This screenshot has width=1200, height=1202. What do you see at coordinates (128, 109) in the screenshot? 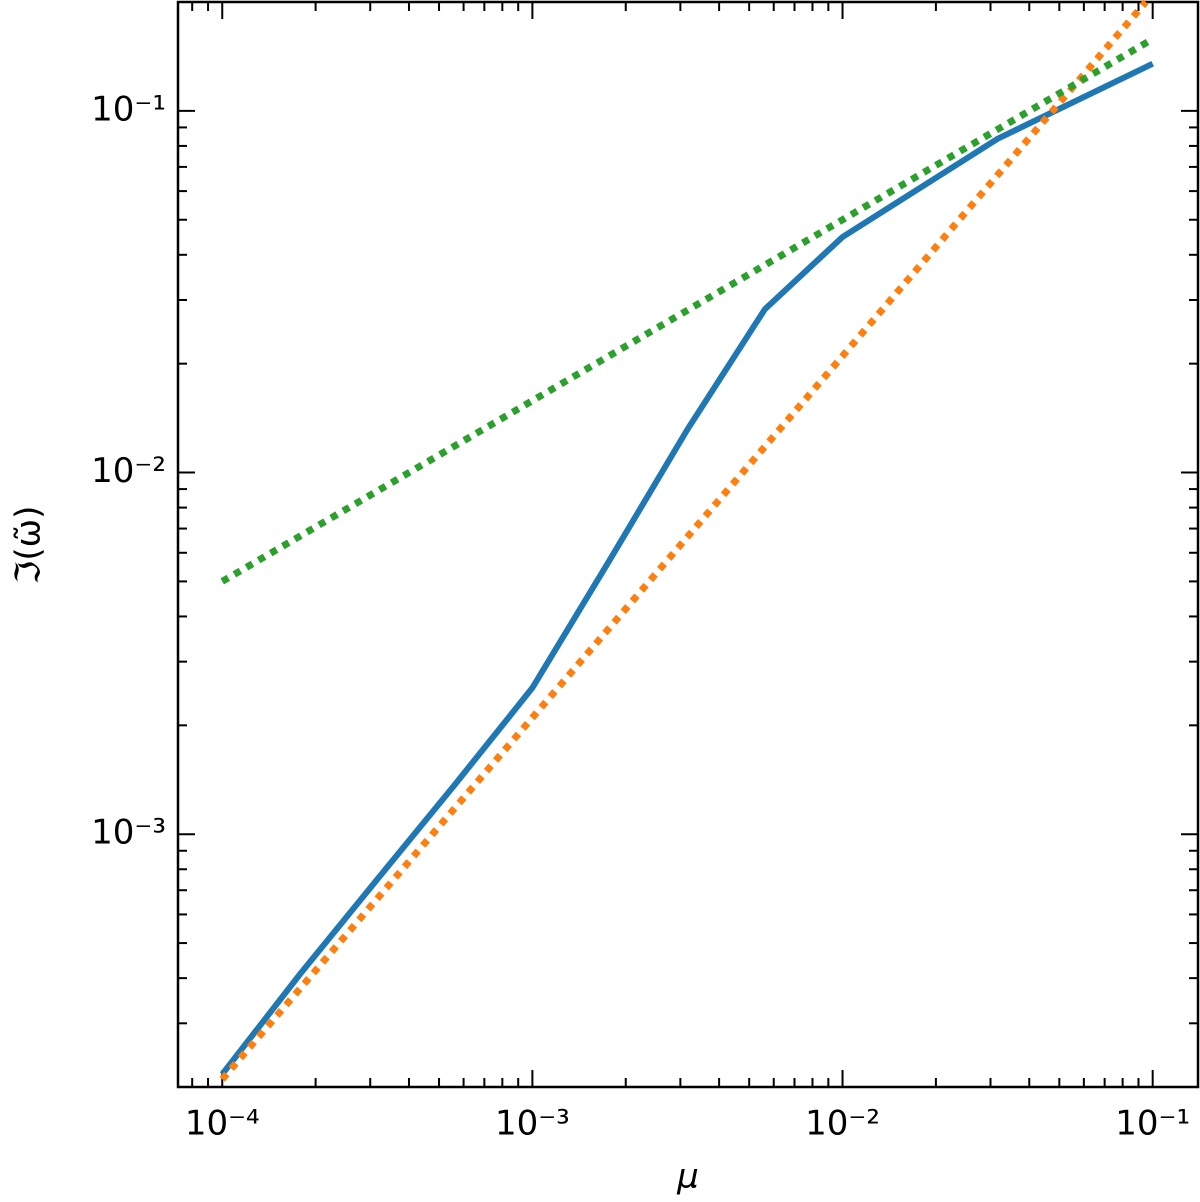
I see `y-tick-label: 10⁻¹` at bounding box center [128, 109].